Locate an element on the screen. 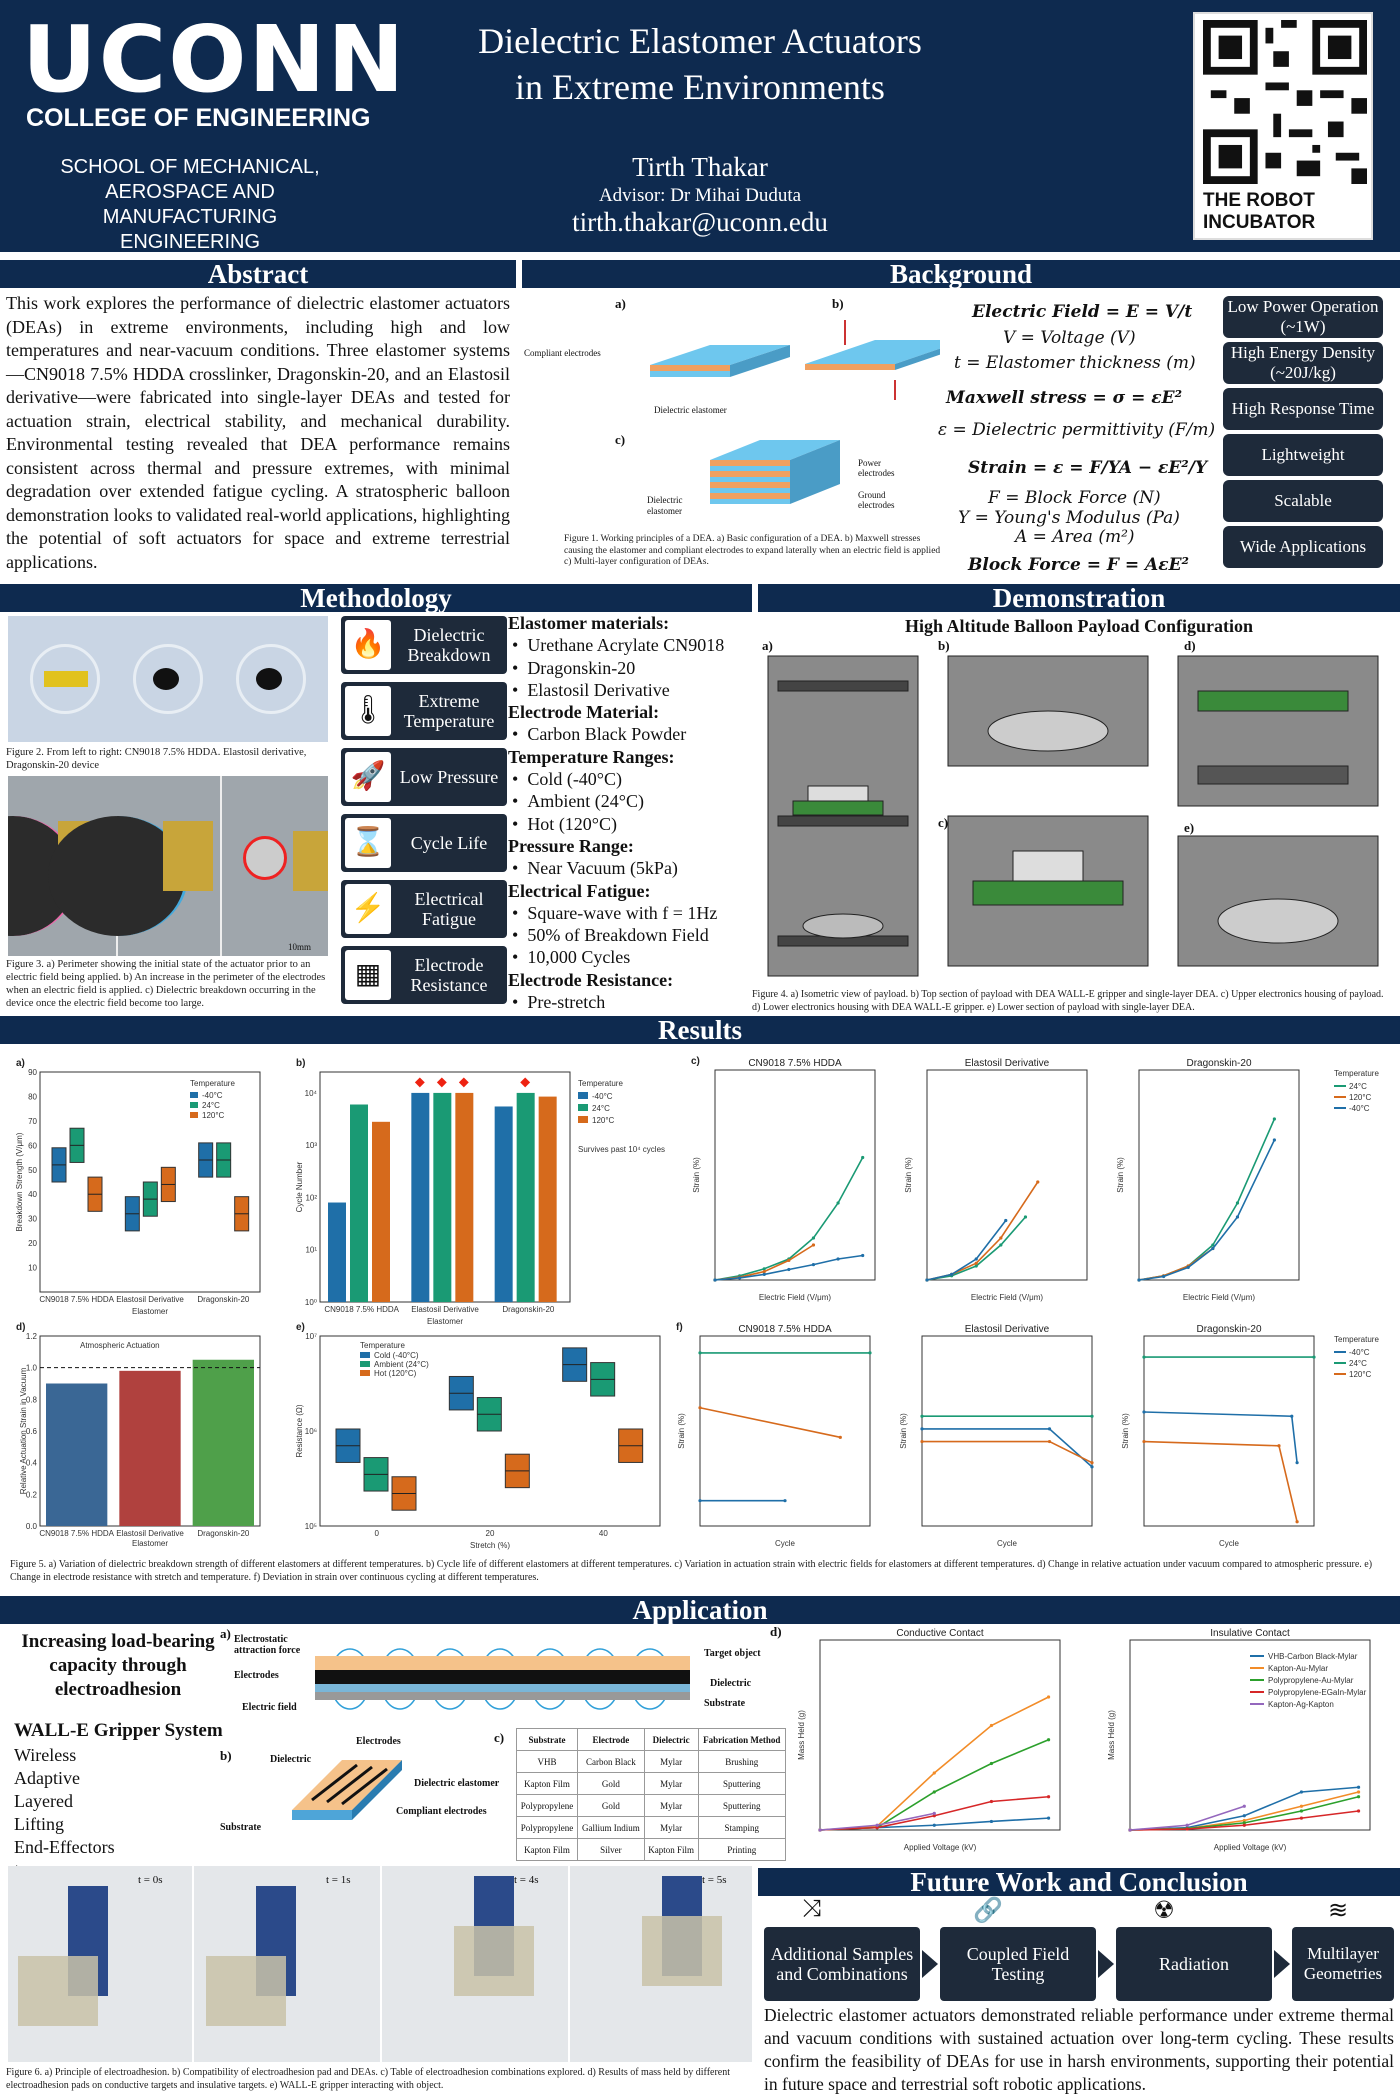  breakdown-spot is located at coordinates (265, 858).